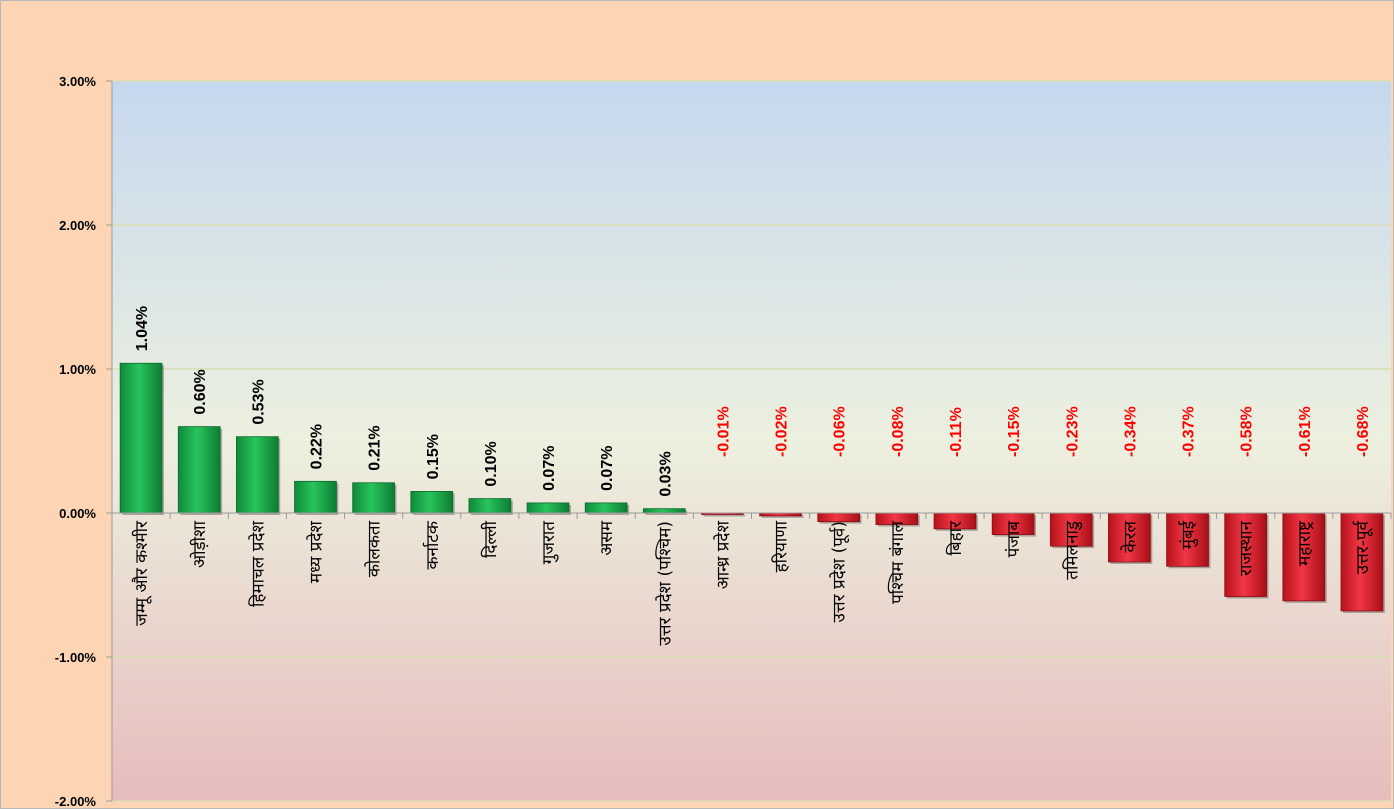 The width and height of the screenshot is (1394, 809). Describe the element at coordinates (316, 446) in the screenshot. I see `data-label: 0.22%` at that location.